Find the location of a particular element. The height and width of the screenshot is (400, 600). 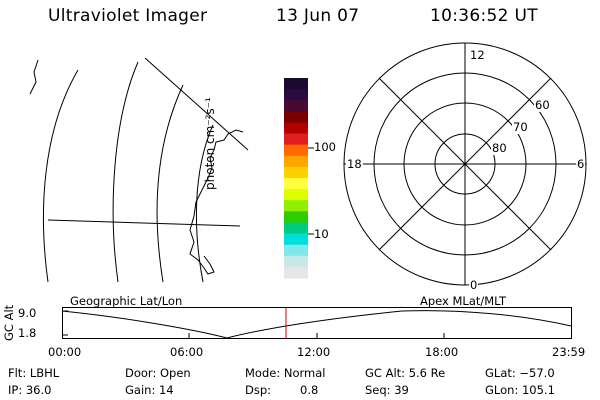

gain-status: Gain: 14 is located at coordinates (149, 390).